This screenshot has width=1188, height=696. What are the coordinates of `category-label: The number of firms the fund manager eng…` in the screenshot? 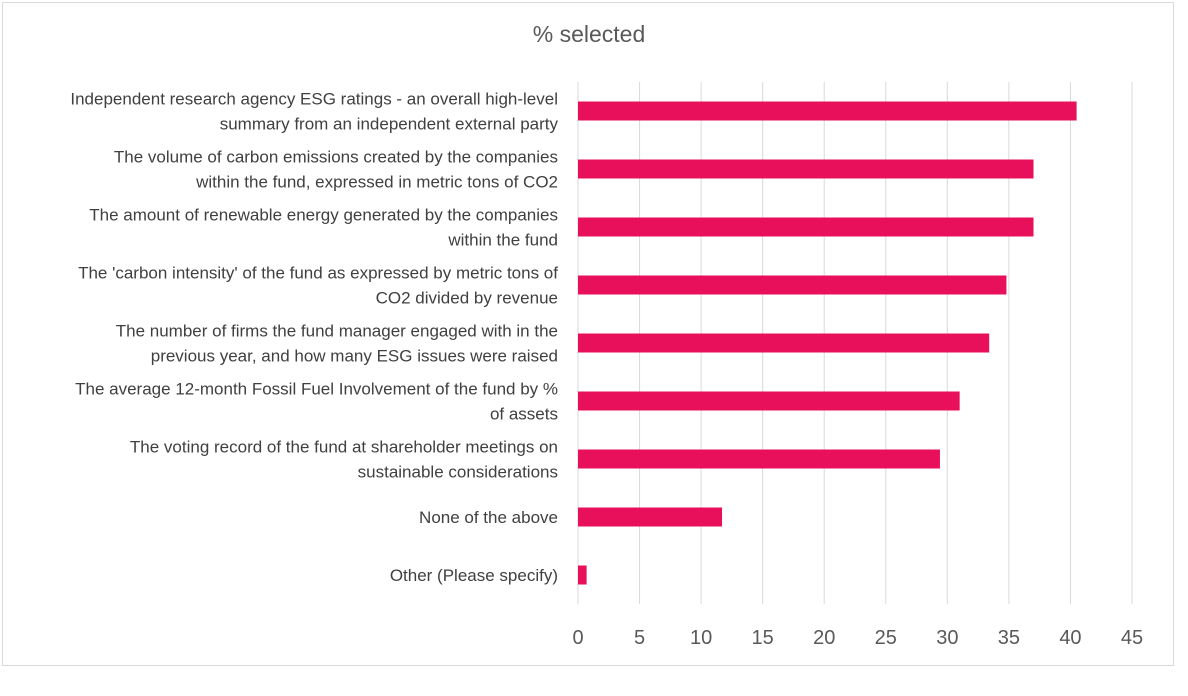 It's located at (337, 331).